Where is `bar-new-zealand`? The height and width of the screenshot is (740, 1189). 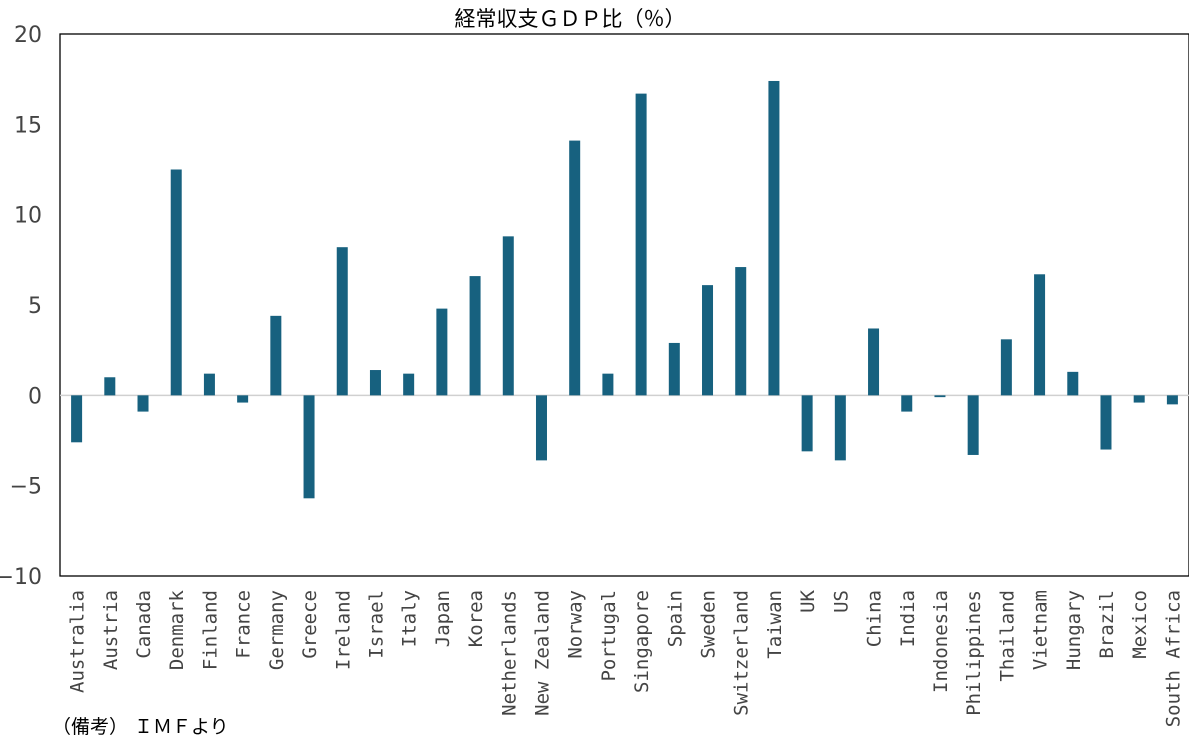 bar-new-zealand is located at coordinates (541, 428).